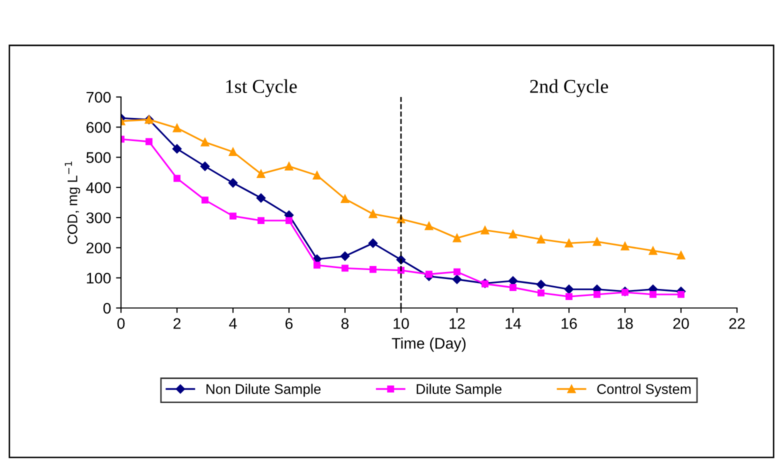 The width and height of the screenshot is (783, 463). What do you see at coordinates (345, 323) in the screenshot?
I see `x-tick-label: 8` at bounding box center [345, 323].